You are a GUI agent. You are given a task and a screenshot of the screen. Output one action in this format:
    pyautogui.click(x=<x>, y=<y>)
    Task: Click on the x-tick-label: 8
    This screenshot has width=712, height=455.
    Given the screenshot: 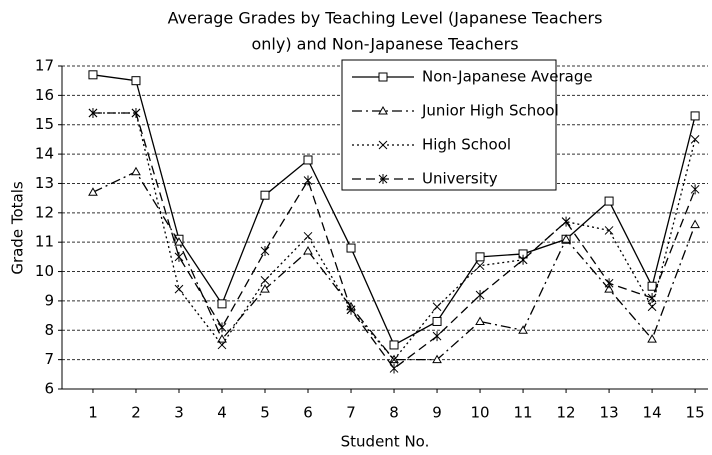 What is the action you would take?
    pyautogui.click(x=394, y=413)
    